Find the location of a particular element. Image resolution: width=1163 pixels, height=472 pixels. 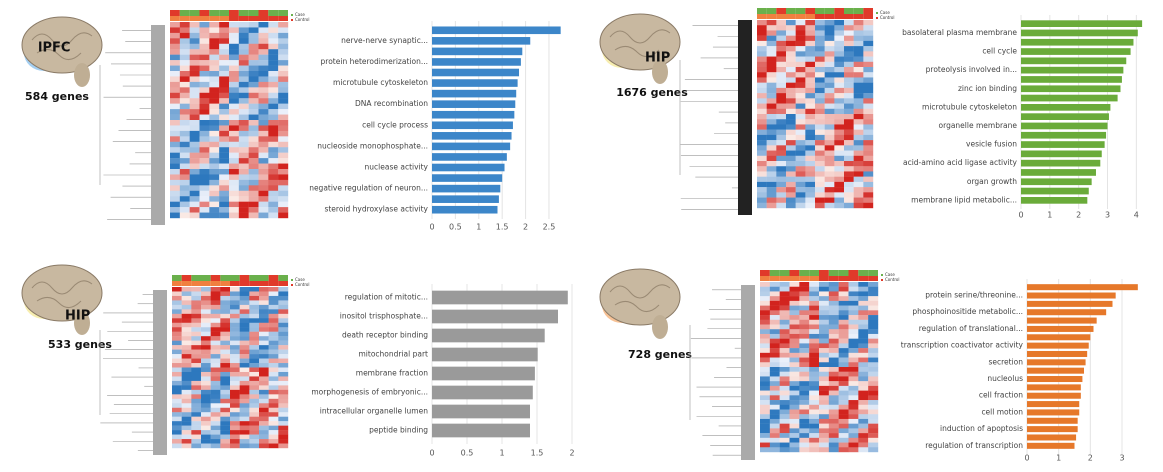

x-tick-label: 0 is located at coordinates (1020, 215).